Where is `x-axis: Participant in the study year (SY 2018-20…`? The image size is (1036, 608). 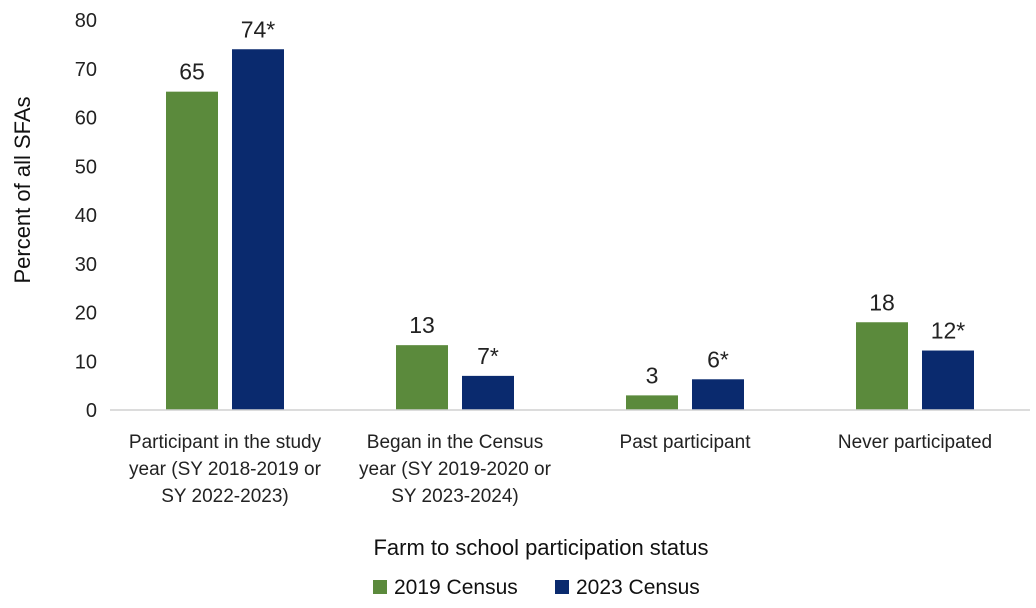 x-axis: Participant in the study year (SY 2018-20… is located at coordinates (560, 469).